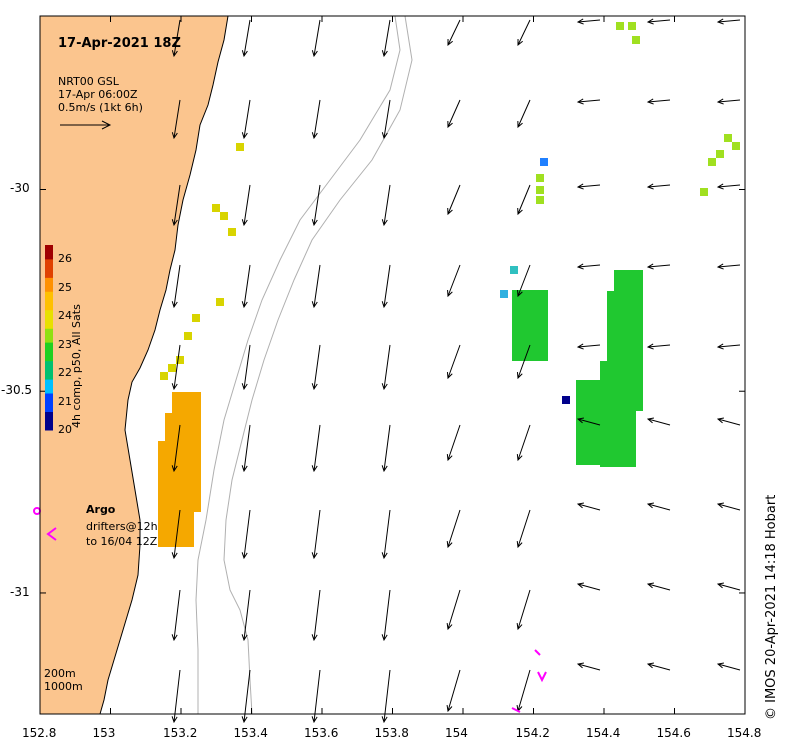 This screenshot has width=789, height=750. I want to click on drifters-line1: drifters@12h, so click(122, 526).